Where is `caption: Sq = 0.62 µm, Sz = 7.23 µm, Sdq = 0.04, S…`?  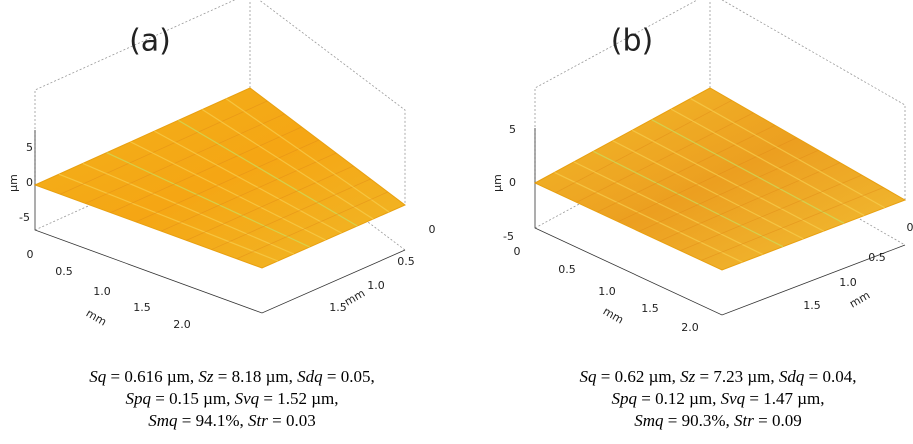
caption: Sq = 0.62 µm, Sz = 7.23 µm, Sdq = 0.04, S… is located at coordinates (705, 399).